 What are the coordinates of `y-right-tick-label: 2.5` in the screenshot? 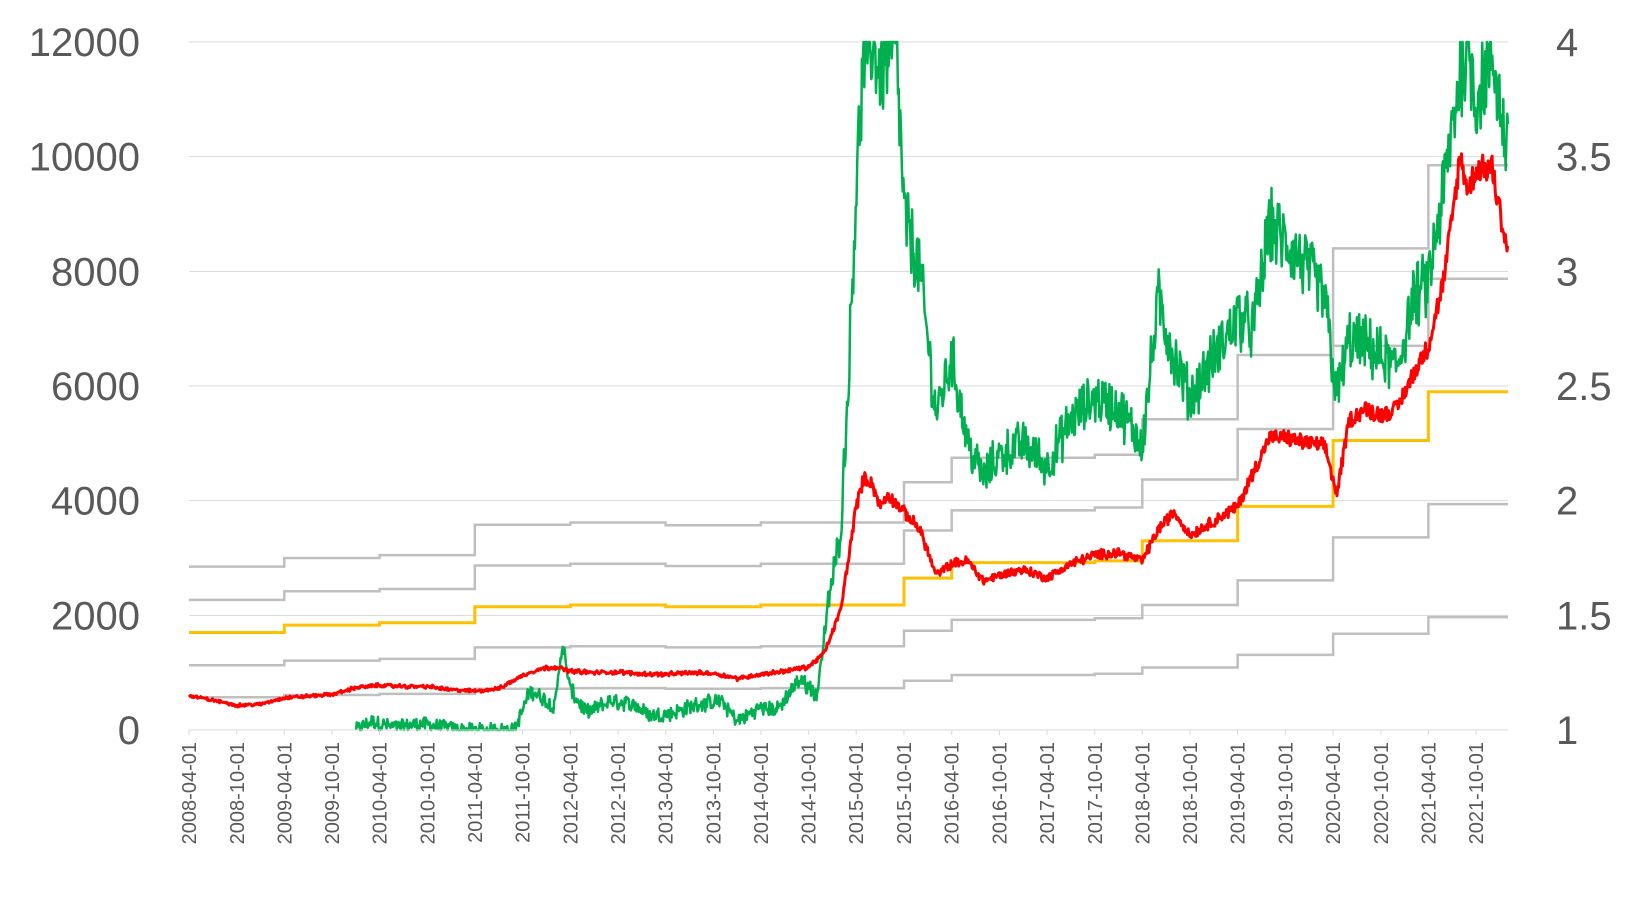 It's located at (1584, 387).